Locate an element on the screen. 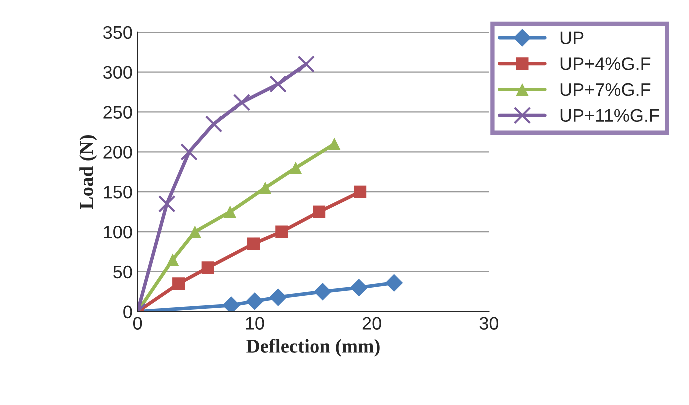  x-tick-label: 30 is located at coordinates (489, 323).